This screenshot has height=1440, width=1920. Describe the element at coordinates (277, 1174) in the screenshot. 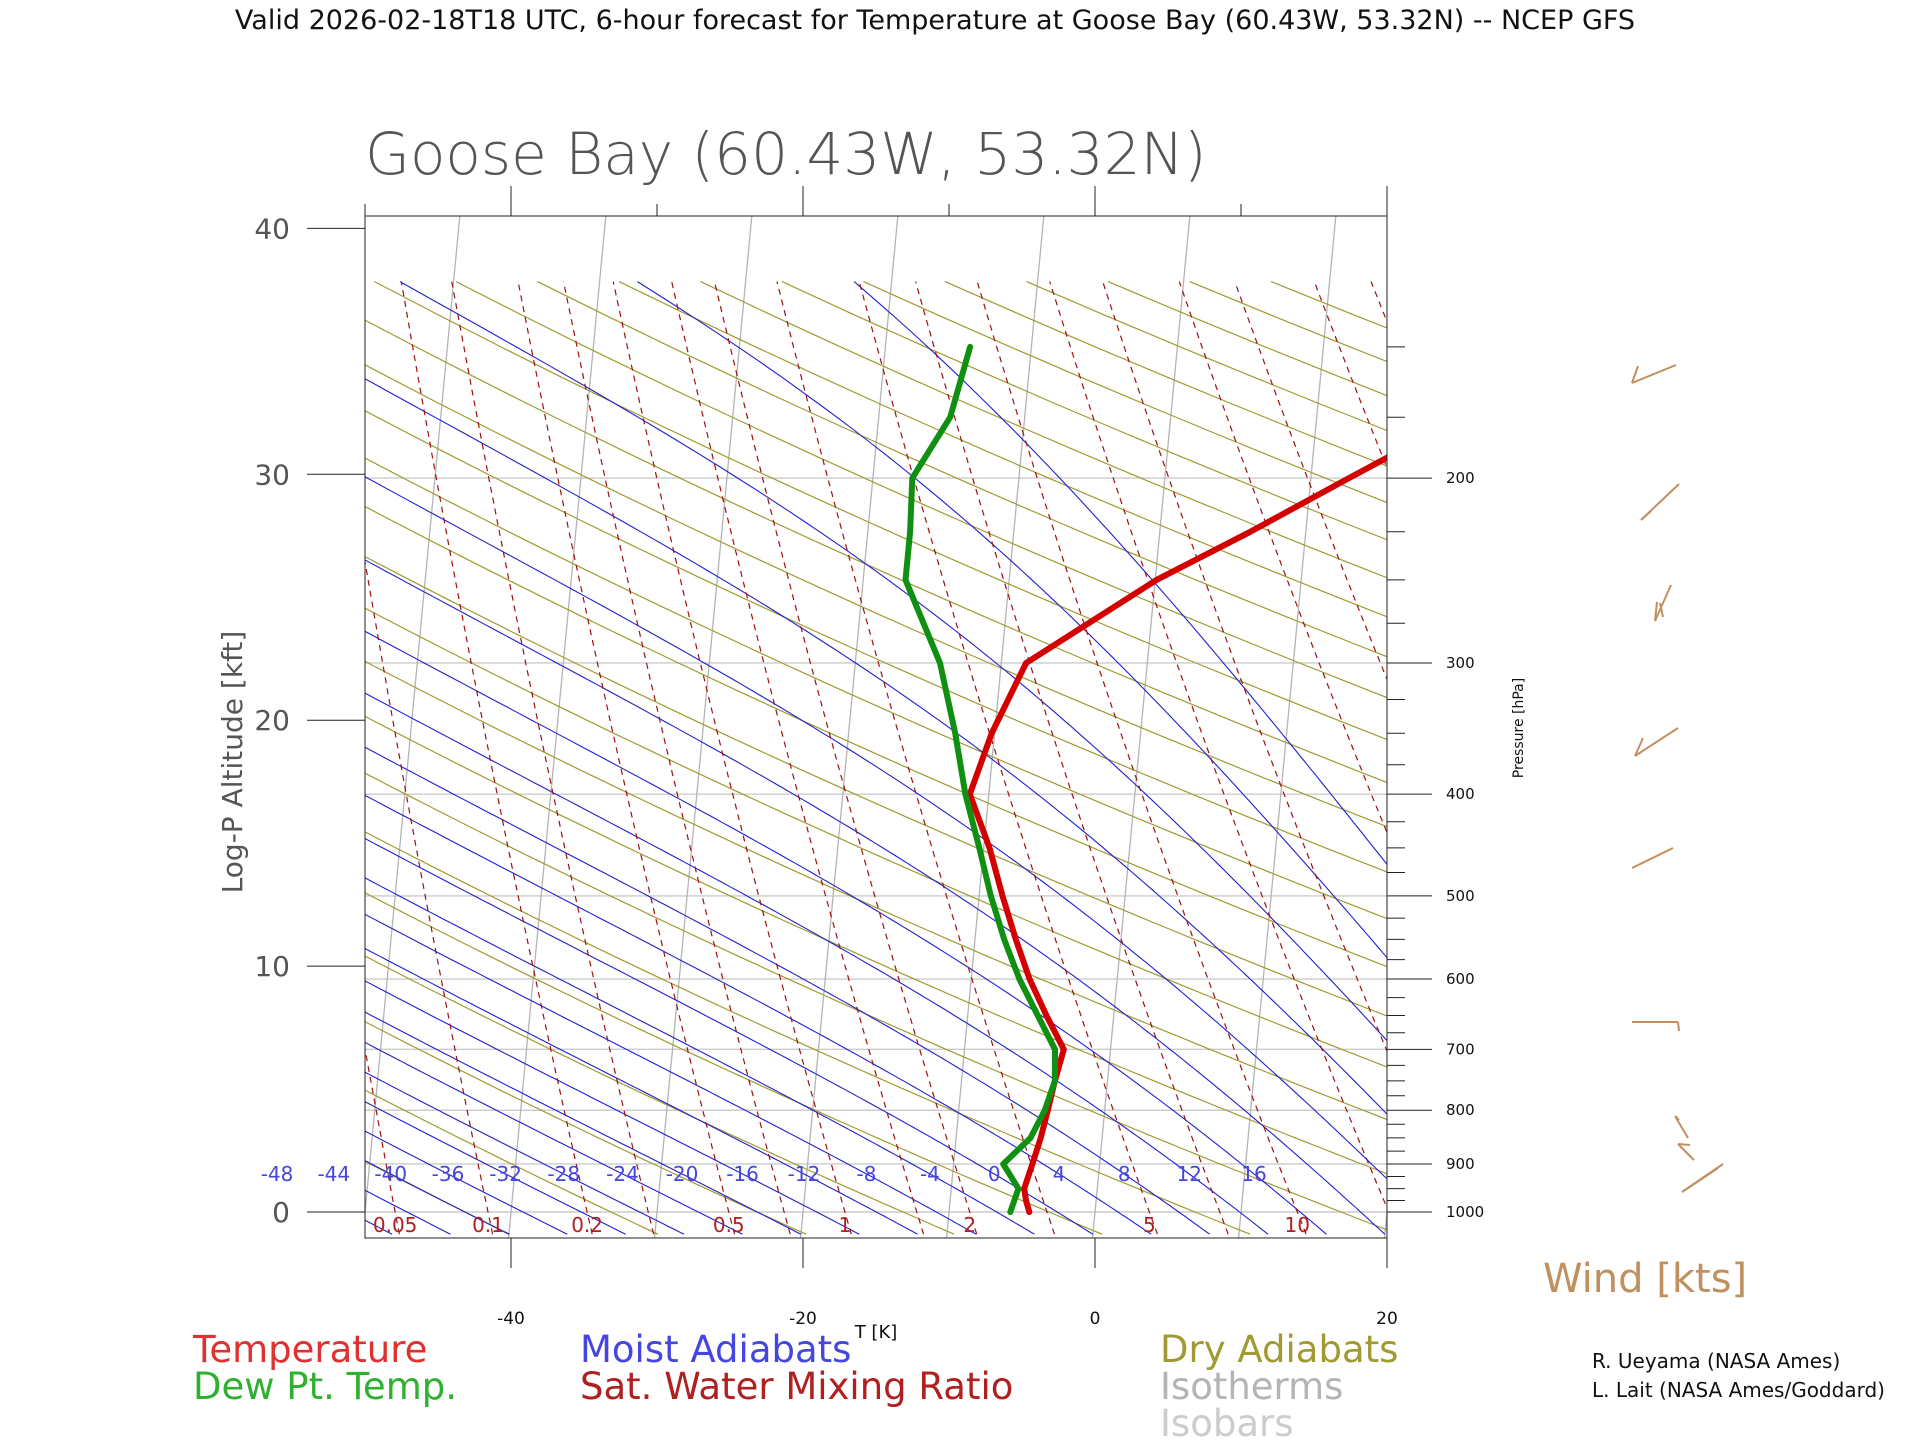

I see `moist-adiabat-label: -48` at that location.